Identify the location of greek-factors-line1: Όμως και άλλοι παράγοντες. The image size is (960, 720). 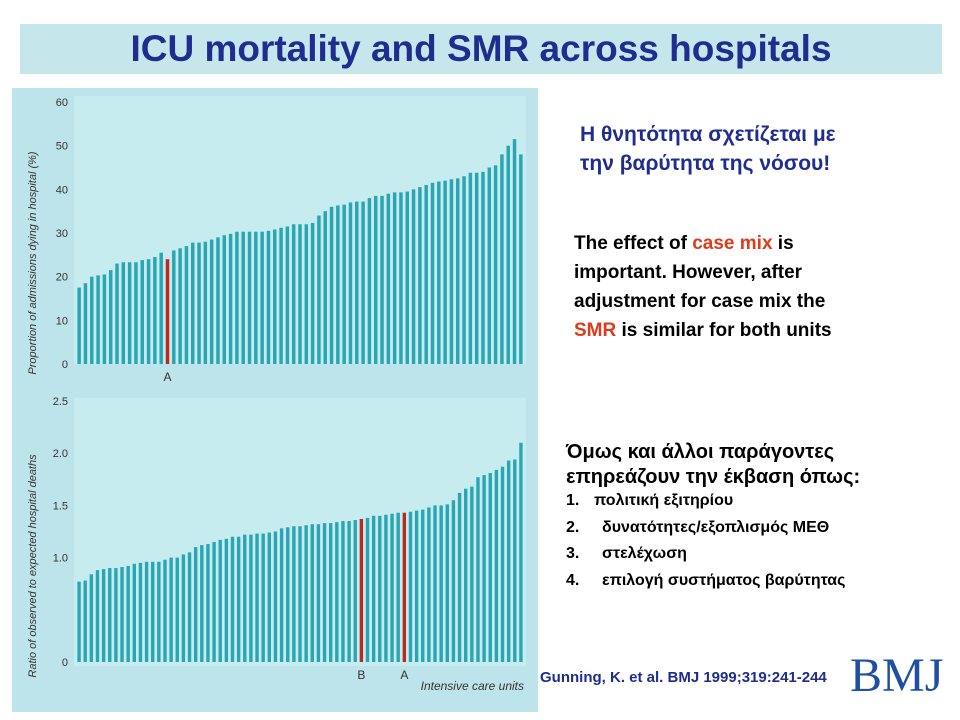
(700, 452).